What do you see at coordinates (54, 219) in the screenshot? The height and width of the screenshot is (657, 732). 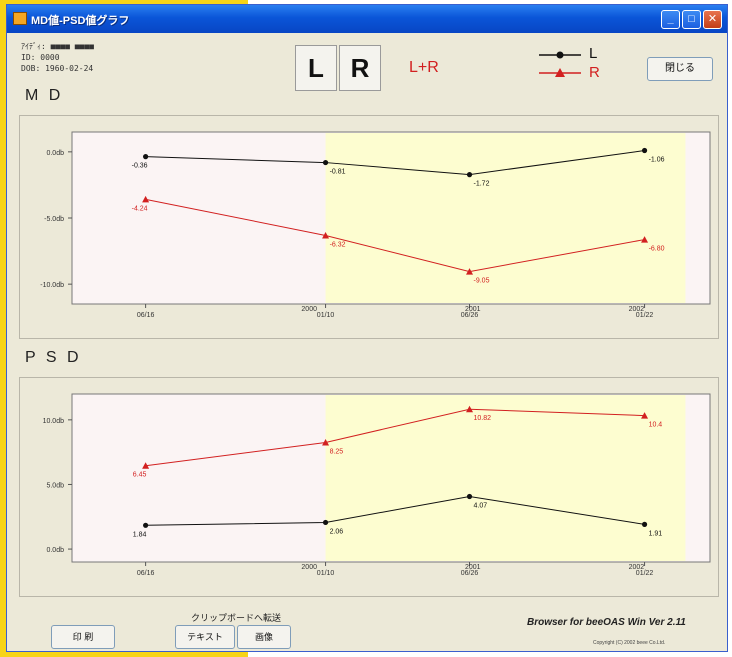 I see `md-ytick-label: -5.0db` at bounding box center [54, 219].